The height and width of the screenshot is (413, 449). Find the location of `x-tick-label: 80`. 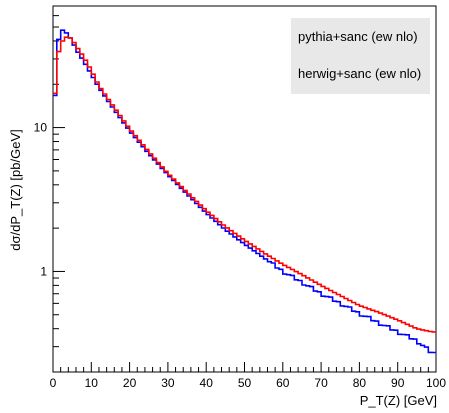

x-tick-label: 80 is located at coordinates (360, 383).